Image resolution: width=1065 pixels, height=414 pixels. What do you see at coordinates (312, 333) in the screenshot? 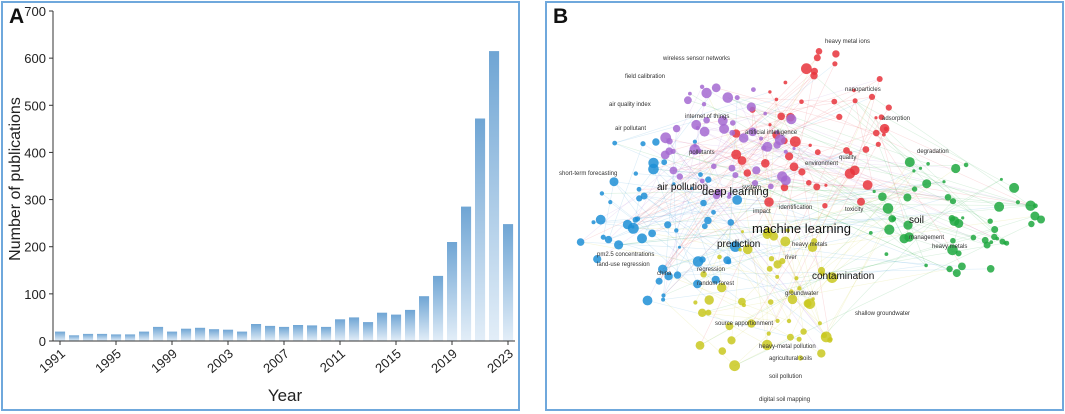
I see `bar-2009` at bounding box center [312, 333].